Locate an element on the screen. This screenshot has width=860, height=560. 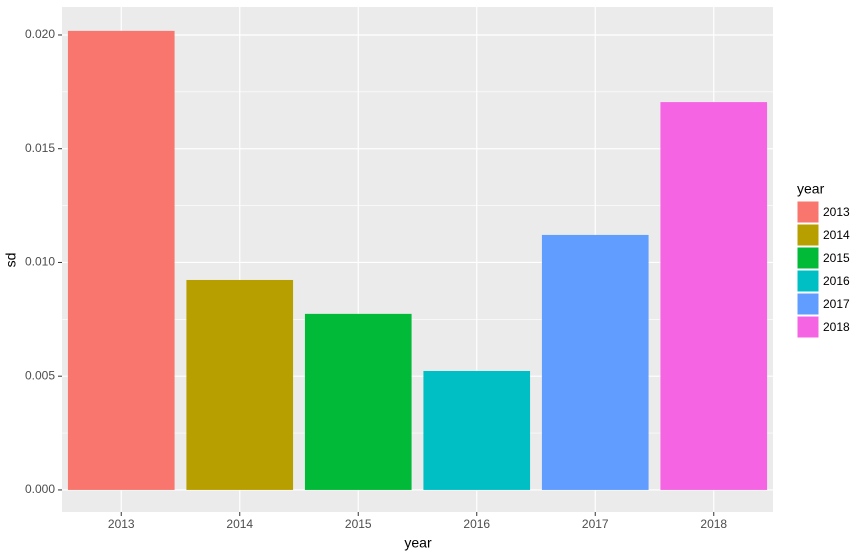
y-axis-label: sd is located at coordinates (11, 260).